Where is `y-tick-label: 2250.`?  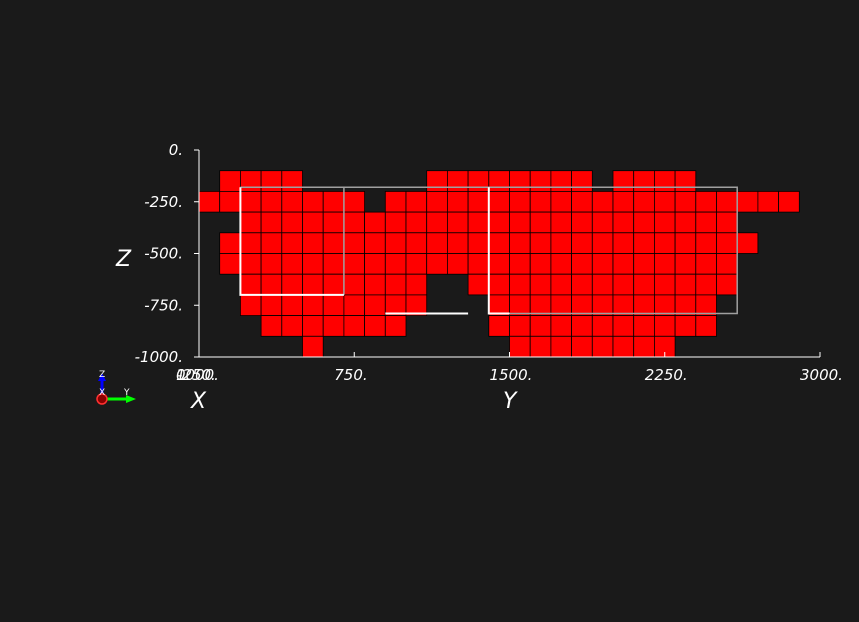
y-tick-label: 2250. is located at coordinates (666, 375).